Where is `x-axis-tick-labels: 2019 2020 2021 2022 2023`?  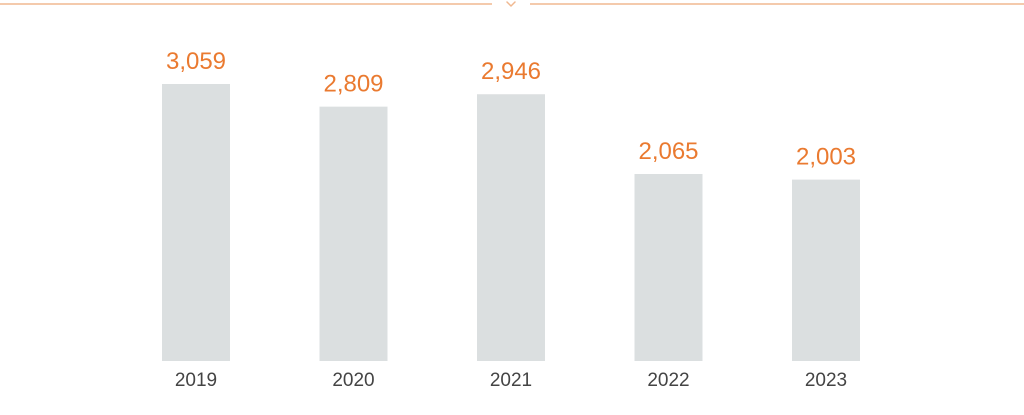 x-axis-tick-labels: 2019 2020 2021 2022 2023 is located at coordinates (511, 380).